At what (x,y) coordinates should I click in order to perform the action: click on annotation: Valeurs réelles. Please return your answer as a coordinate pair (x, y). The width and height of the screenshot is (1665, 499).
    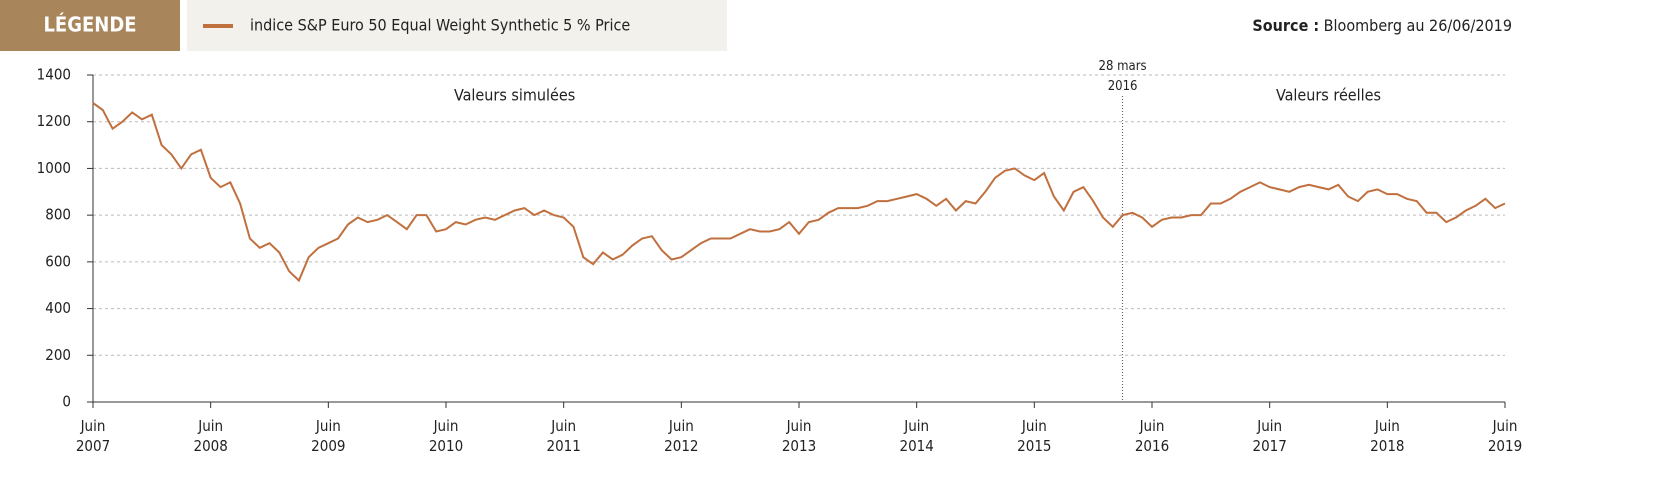
    Looking at the image, I should click on (1328, 95).